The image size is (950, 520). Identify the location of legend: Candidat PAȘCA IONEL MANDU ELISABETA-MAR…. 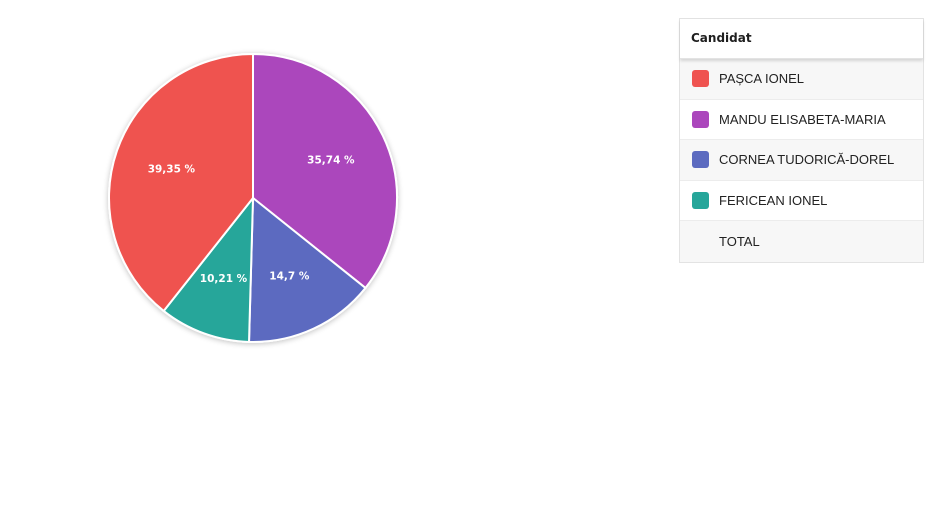
(801, 140).